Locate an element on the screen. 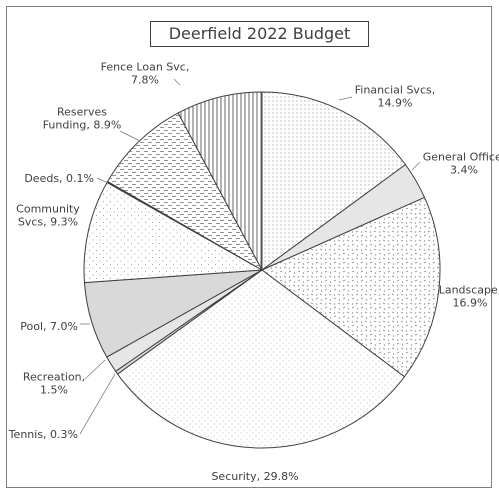 The image size is (499, 494). data-label: Landscape, 16.9% is located at coordinates (469, 297).